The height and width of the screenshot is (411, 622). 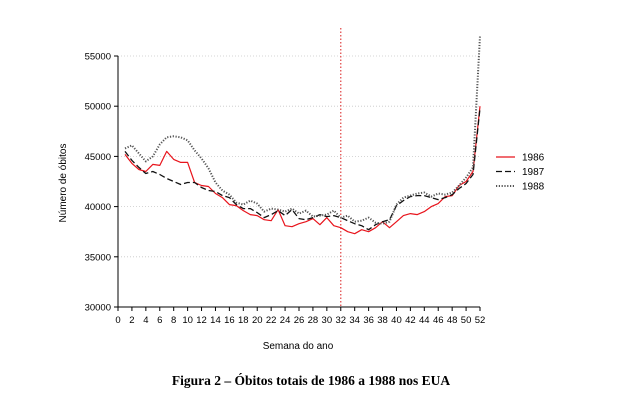 What do you see at coordinates (215, 320) in the screenshot?
I see `x-tick-label: 14` at bounding box center [215, 320].